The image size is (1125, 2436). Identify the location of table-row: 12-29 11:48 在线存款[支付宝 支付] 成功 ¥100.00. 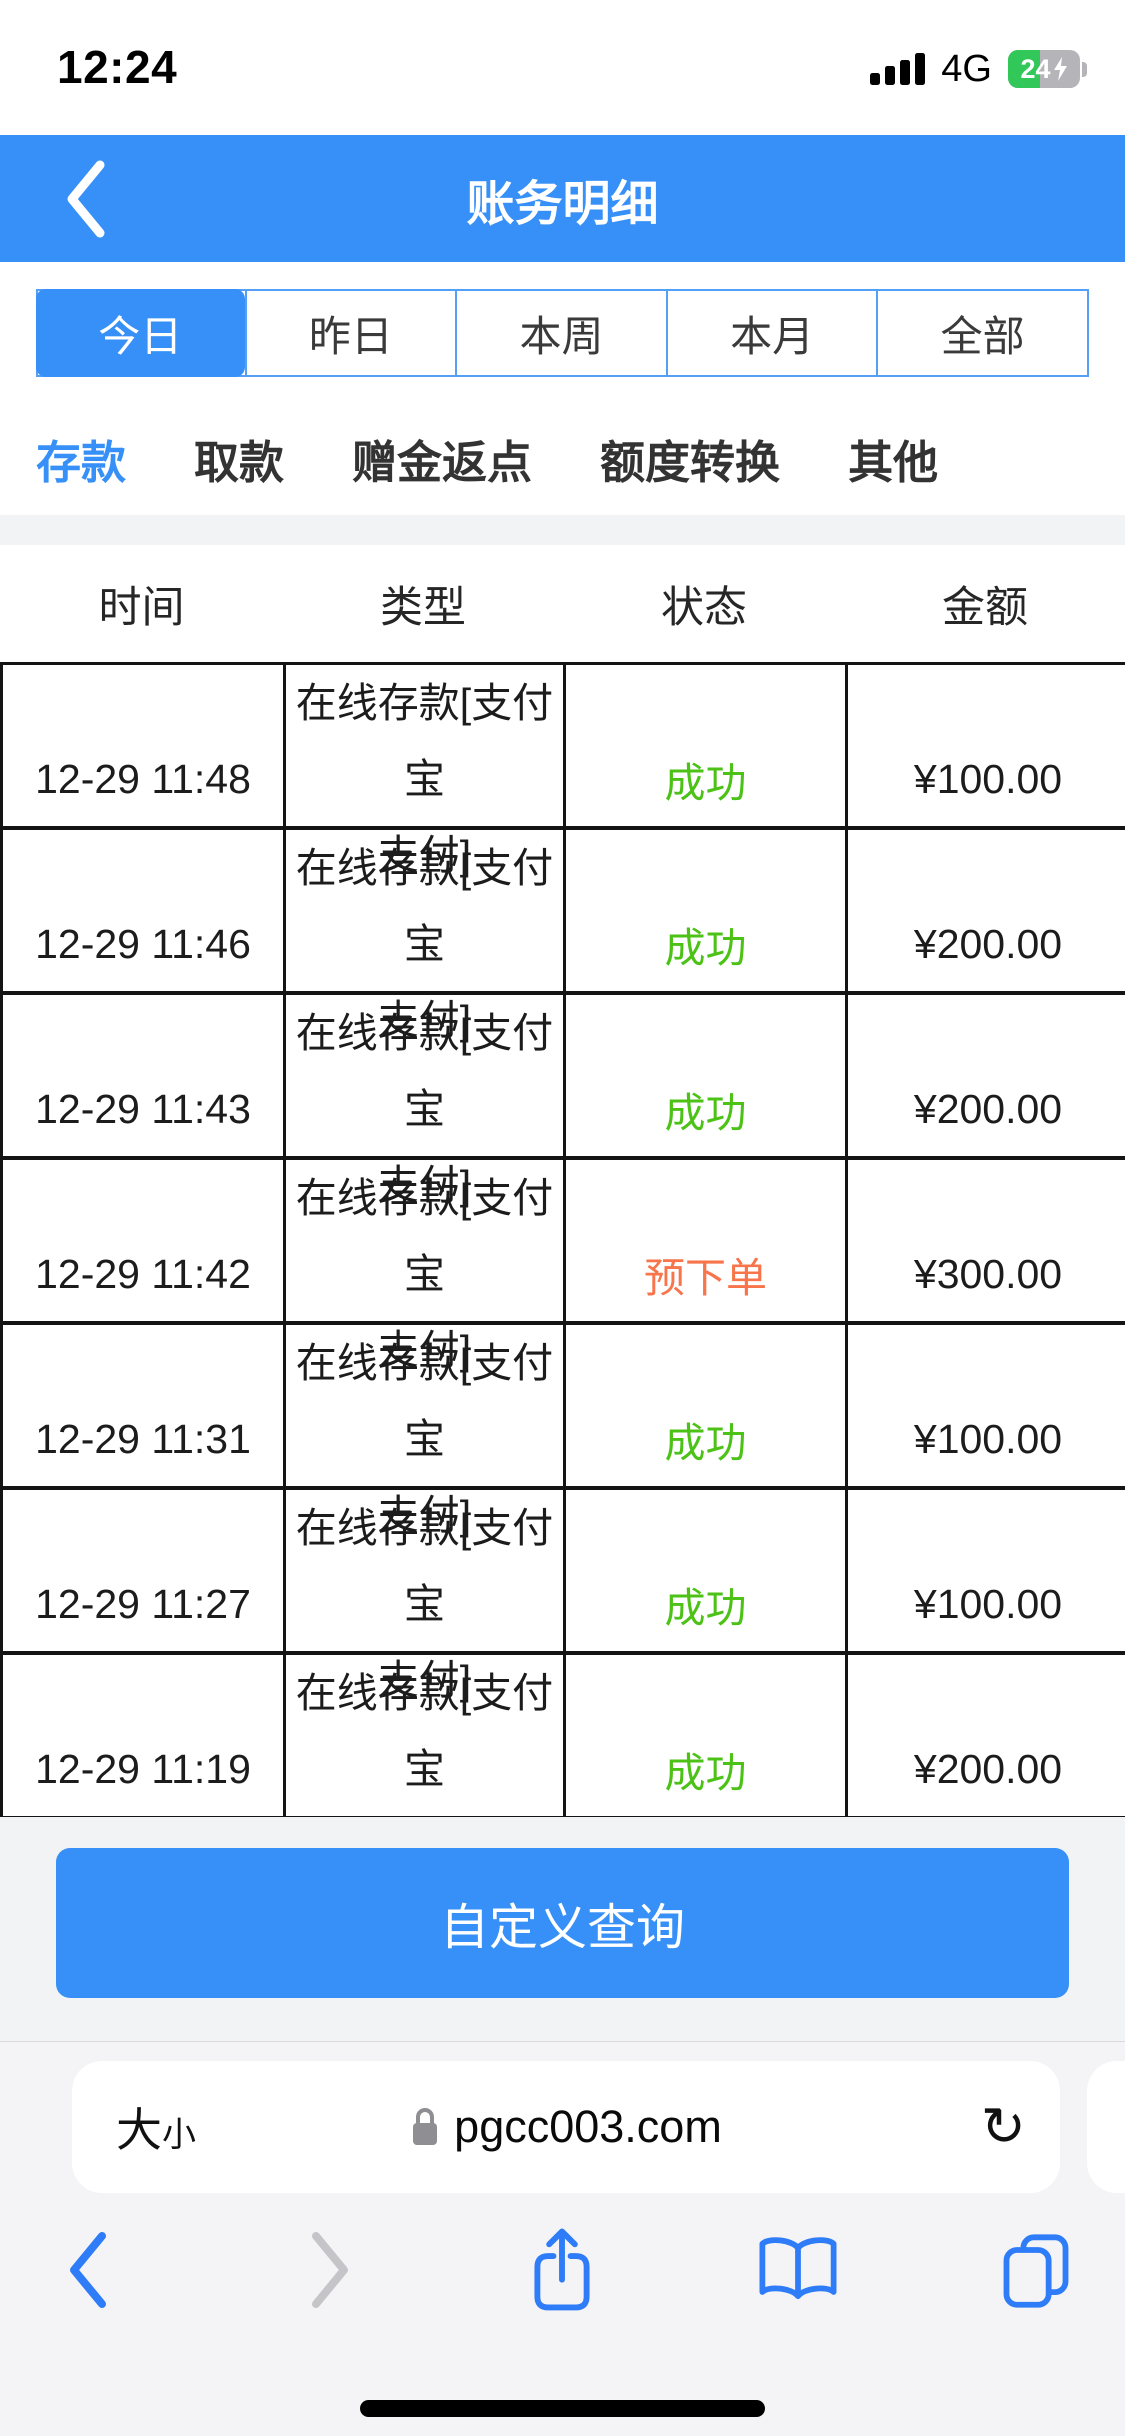
(562, 779).